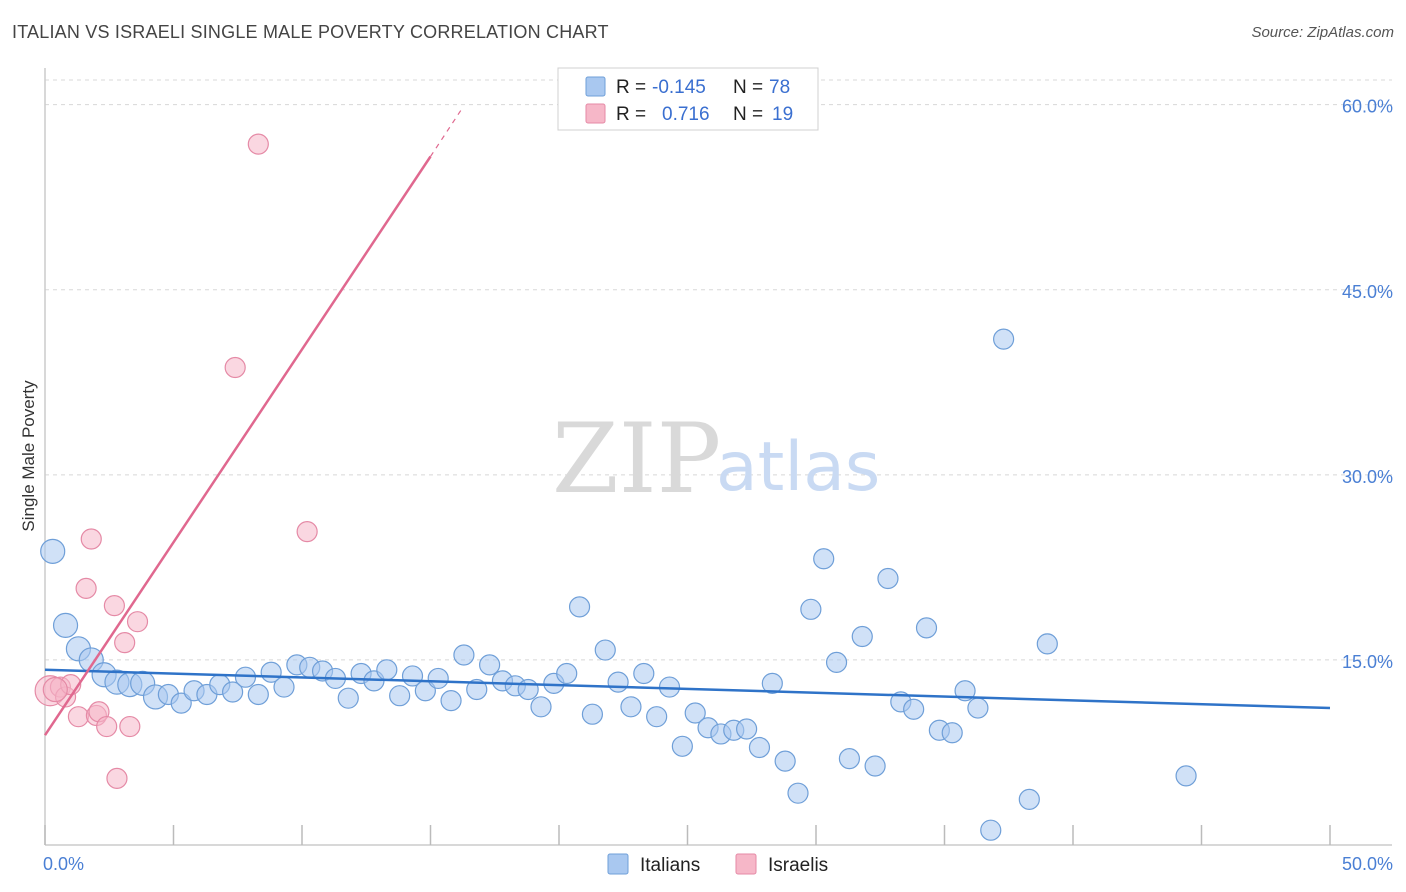 This screenshot has width=1406, height=892. Describe the element at coordinates (631, 87) in the screenshot. I see `legend-r-label-italians: R =` at that location.